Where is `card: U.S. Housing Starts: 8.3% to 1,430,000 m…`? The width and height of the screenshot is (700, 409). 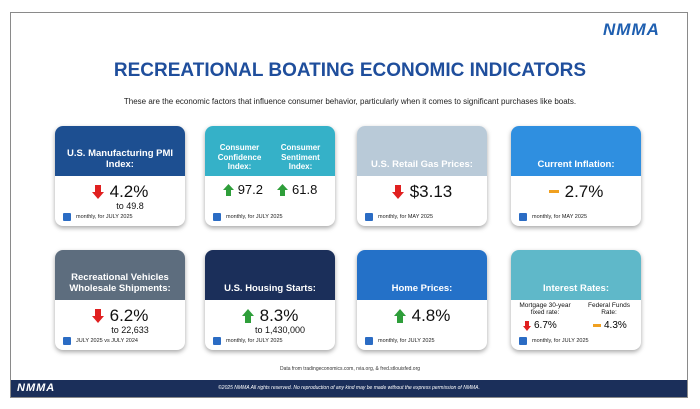 card: U.S. Housing Starts: 8.3% to 1,430,000 m… is located at coordinates (270, 300).